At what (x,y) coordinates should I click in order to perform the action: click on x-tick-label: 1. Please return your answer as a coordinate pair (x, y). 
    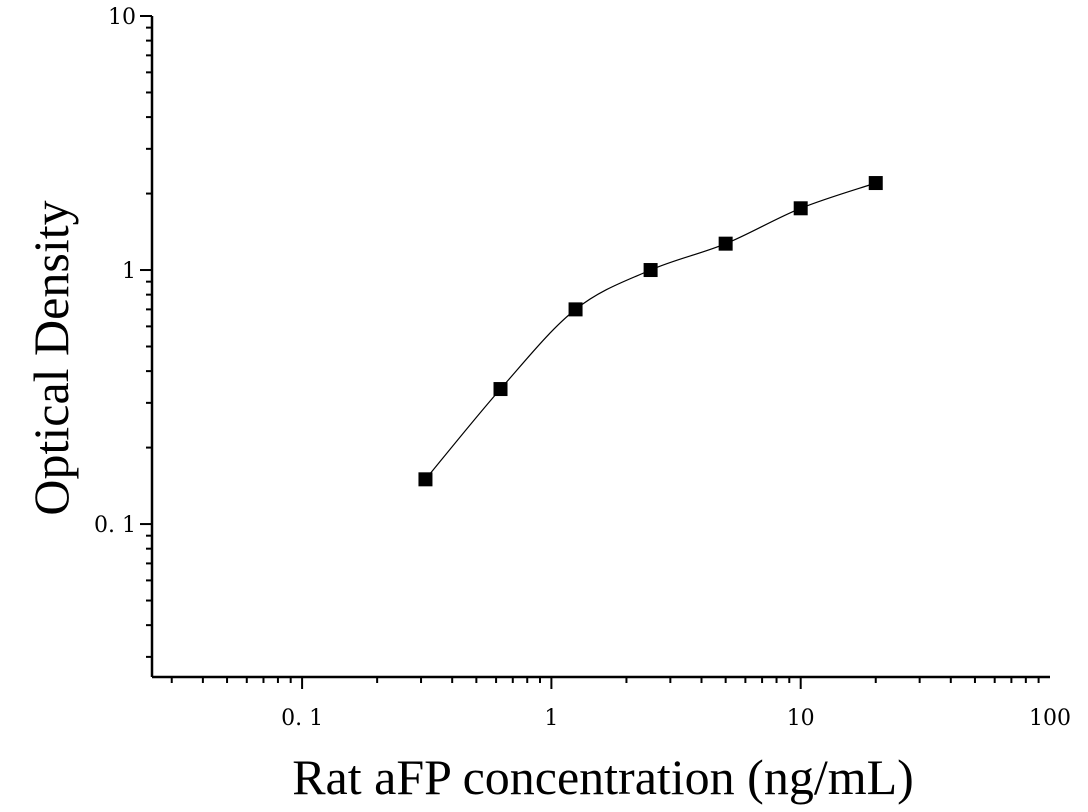
    Looking at the image, I should click on (551, 718).